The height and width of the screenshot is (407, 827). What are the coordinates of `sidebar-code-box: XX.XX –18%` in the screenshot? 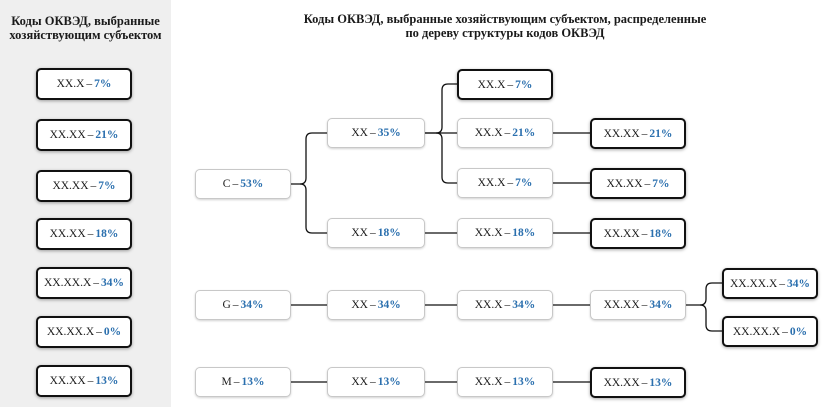 It's located at (84, 234).